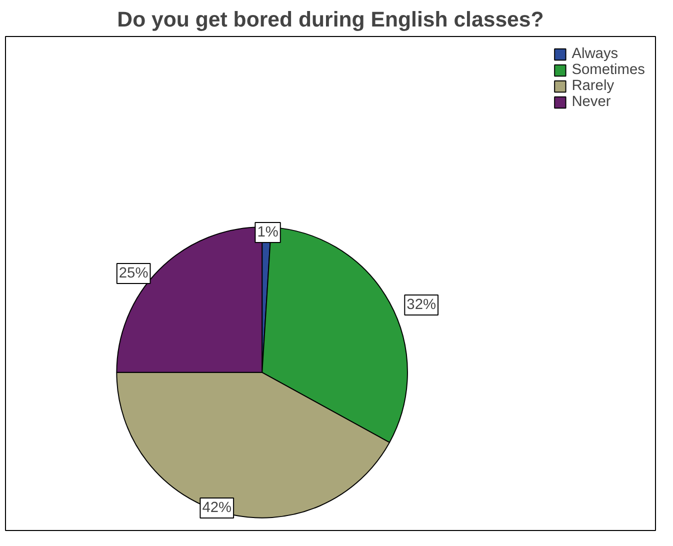 The width and height of the screenshot is (673, 546). I want to click on data-label: 32%, so click(421, 304).